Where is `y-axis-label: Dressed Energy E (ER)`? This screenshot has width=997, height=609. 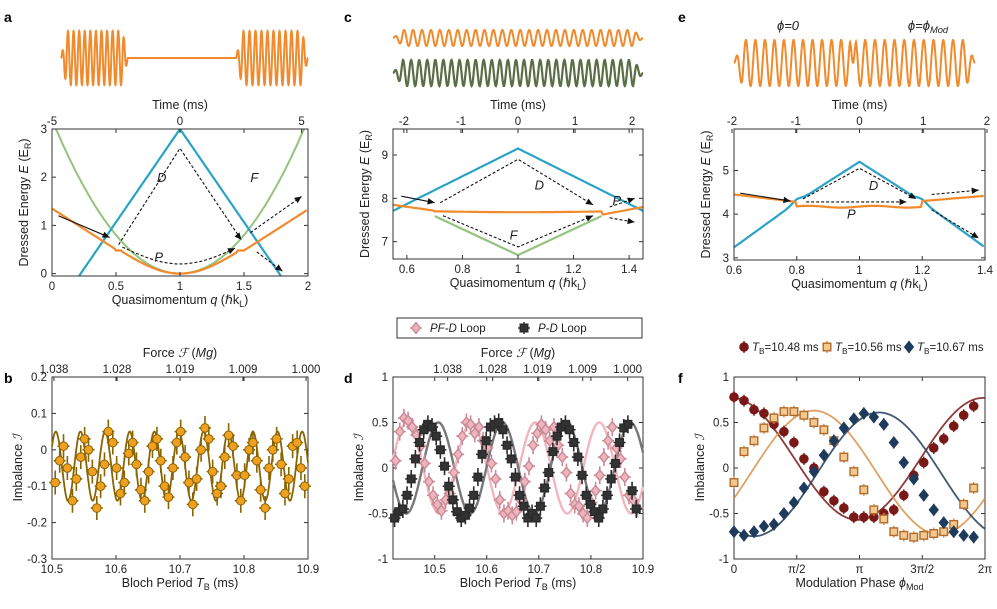 y-axis-label: Dressed Energy E (ER) is located at coordinates (707, 194).